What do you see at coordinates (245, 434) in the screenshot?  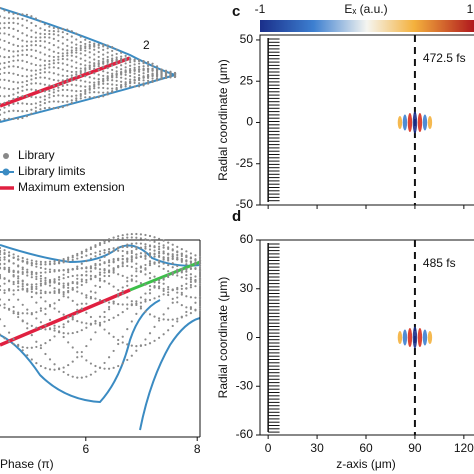 I see `y-tick-label: -60` at bounding box center [245, 434].